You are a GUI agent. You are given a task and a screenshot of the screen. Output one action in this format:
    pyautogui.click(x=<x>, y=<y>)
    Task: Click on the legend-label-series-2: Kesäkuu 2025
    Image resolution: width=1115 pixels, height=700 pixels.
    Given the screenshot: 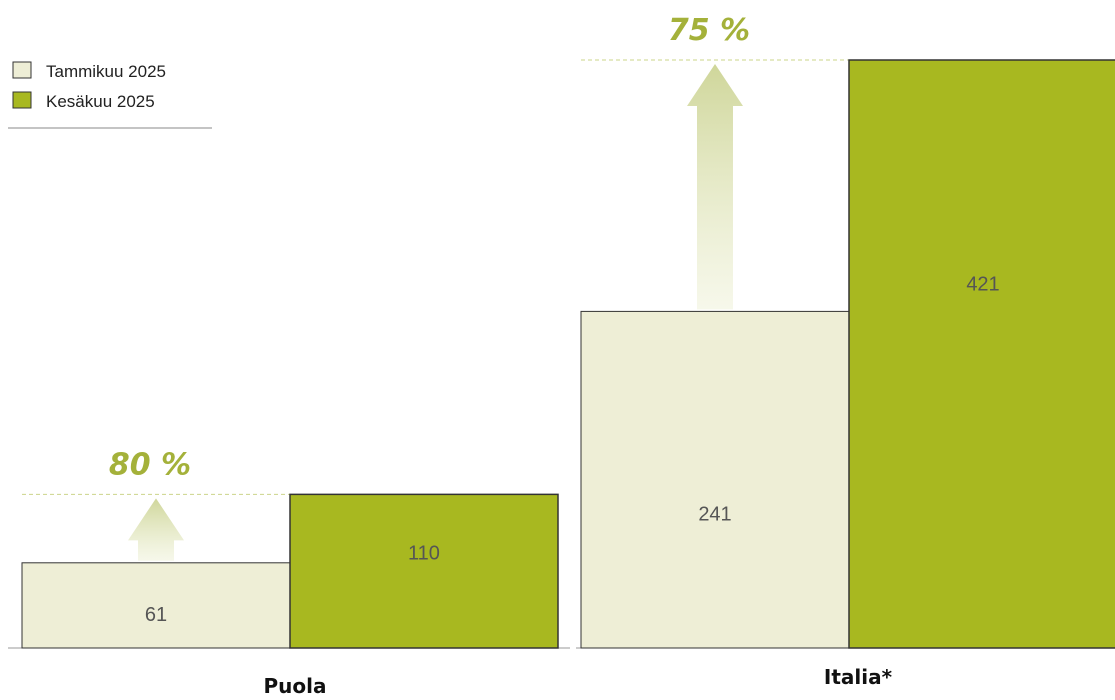 What is the action you would take?
    pyautogui.click(x=100, y=101)
    